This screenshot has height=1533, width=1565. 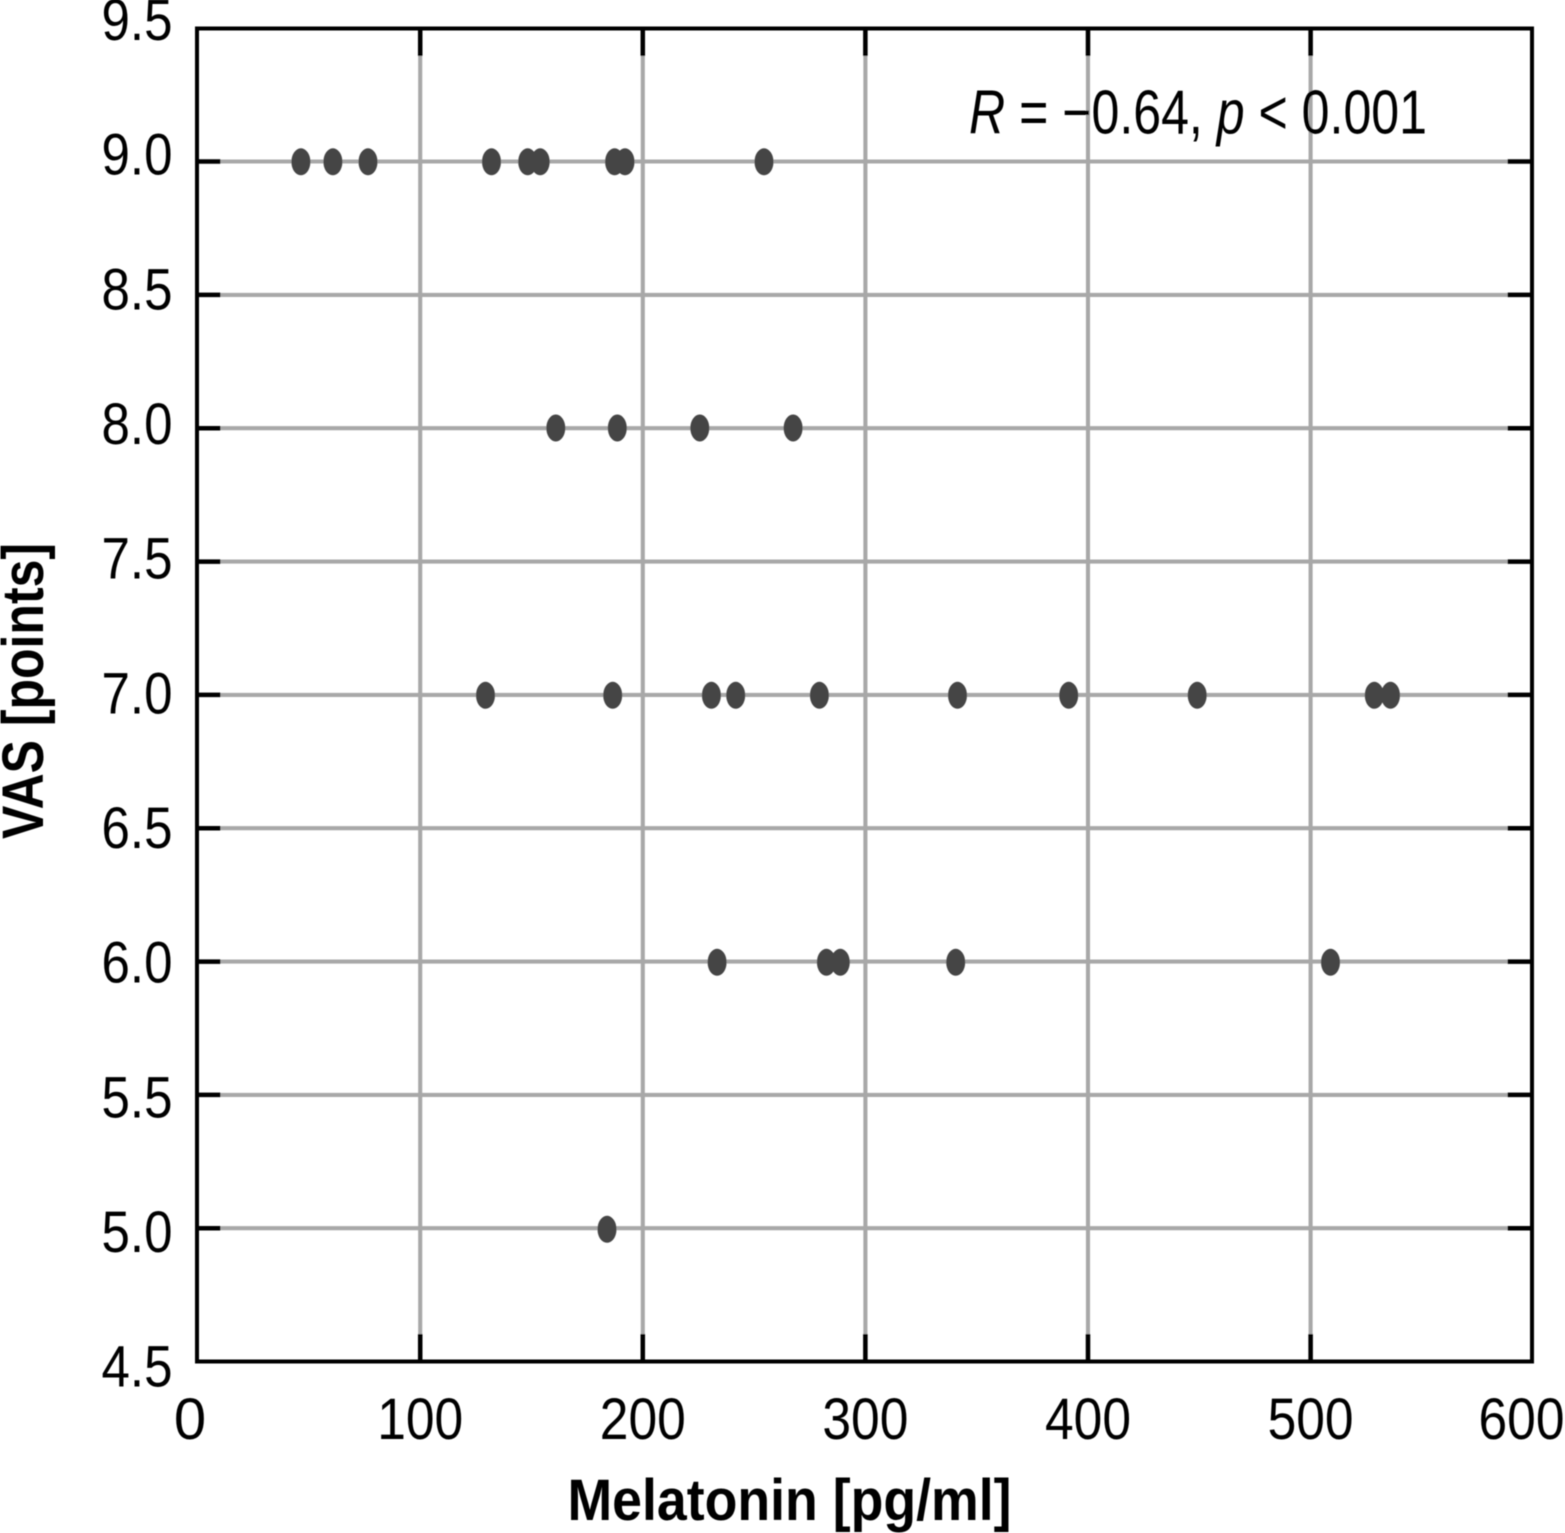 What do you see at coordinates (790, 1500) in the screenshot?
I see `svg-text: Melatonin [pg/ml]` at bounding box center [790, 1500].